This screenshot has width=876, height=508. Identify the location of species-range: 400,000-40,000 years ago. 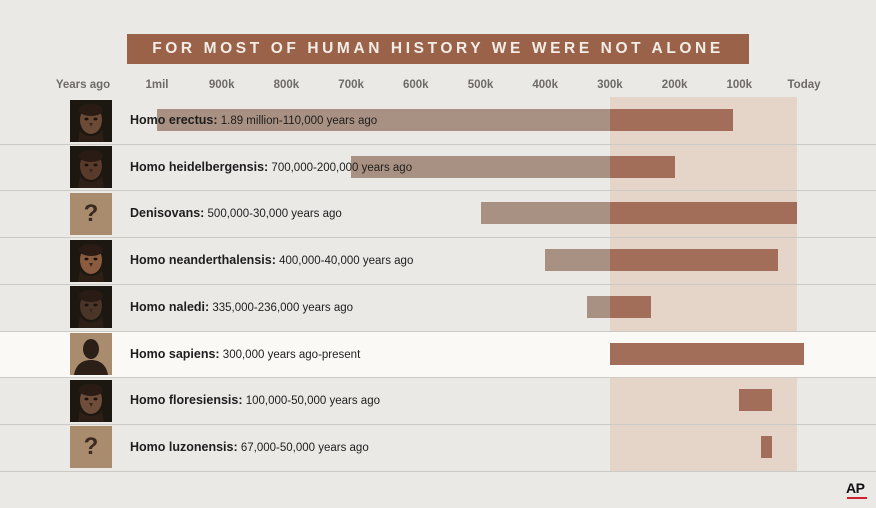
(344, 261).